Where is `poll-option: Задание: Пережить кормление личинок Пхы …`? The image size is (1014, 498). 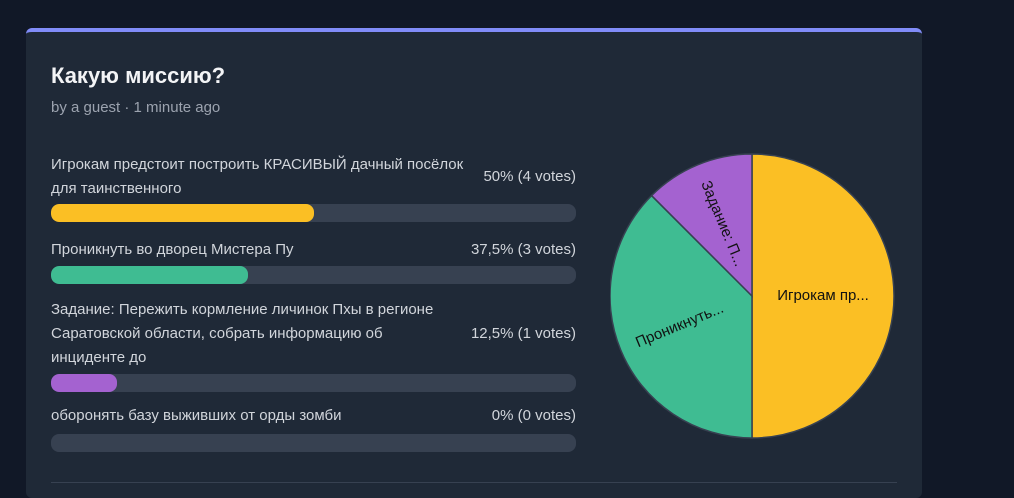 poll-option: Задание: Пережить кормление личинок Пхы … is located at coordinates (313, 344).